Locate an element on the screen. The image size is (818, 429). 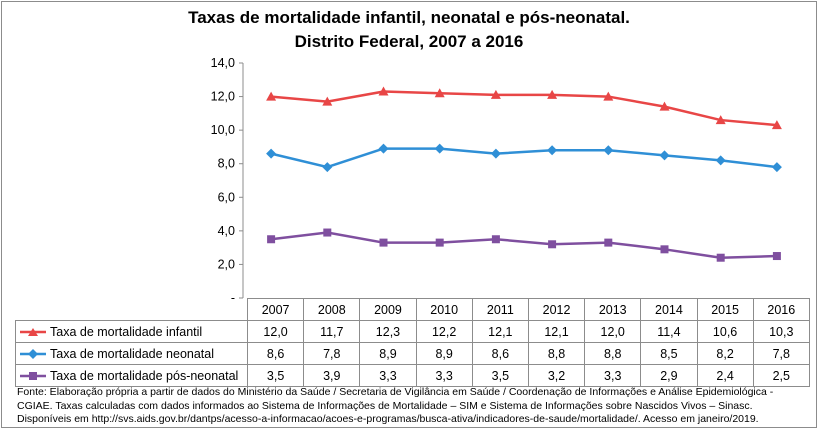
data-cell: 11,4 is located at coordinates (669, 331).